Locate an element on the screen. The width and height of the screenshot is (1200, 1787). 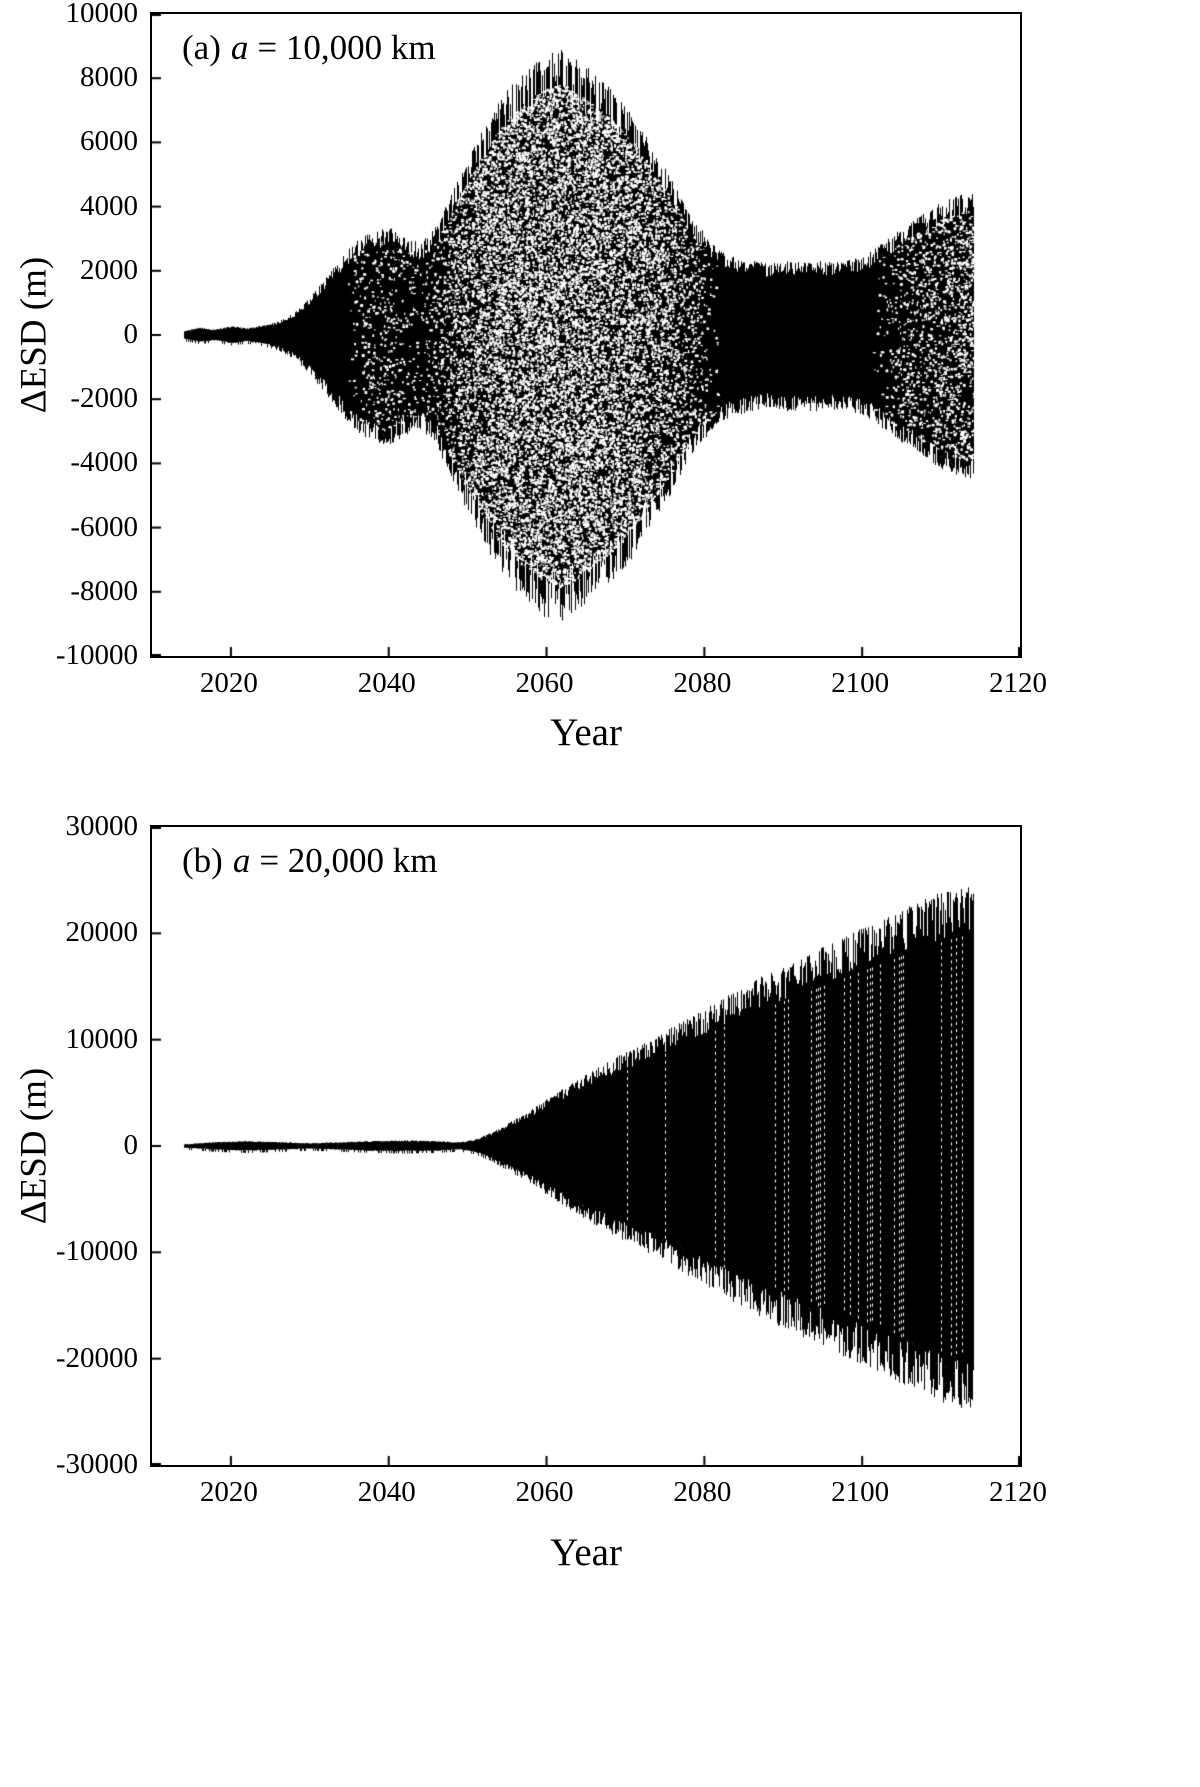
panel-annotation-a: (a) a = 10,000 km is located at coordinates (309, 48).